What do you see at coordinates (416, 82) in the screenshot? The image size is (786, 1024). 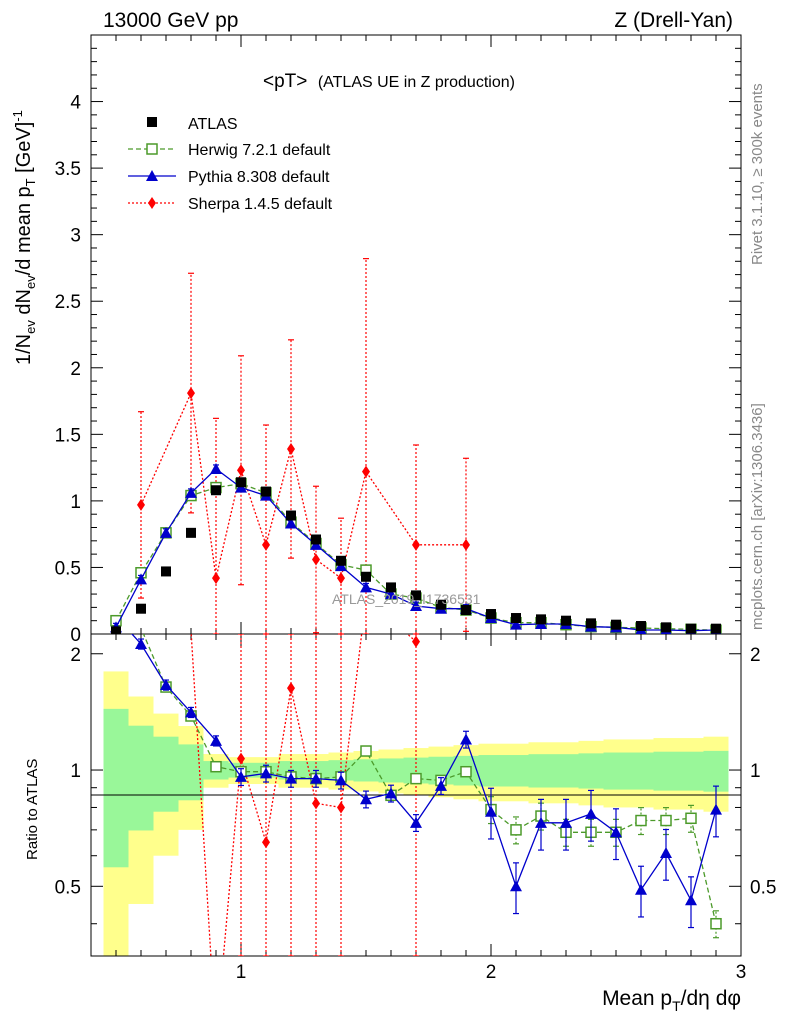 I see `plot-title-sub: (ATLAS UE in Z production)` at bounding box center [416, 82].